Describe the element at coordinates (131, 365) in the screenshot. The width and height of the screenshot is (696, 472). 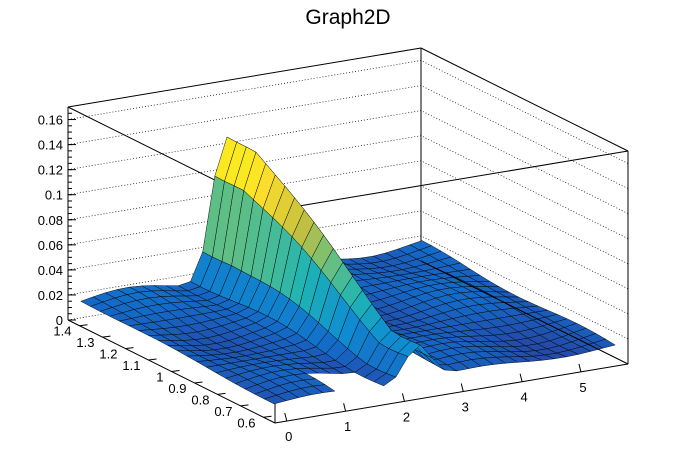
I see `y-tick-label: 1.1` at that location.